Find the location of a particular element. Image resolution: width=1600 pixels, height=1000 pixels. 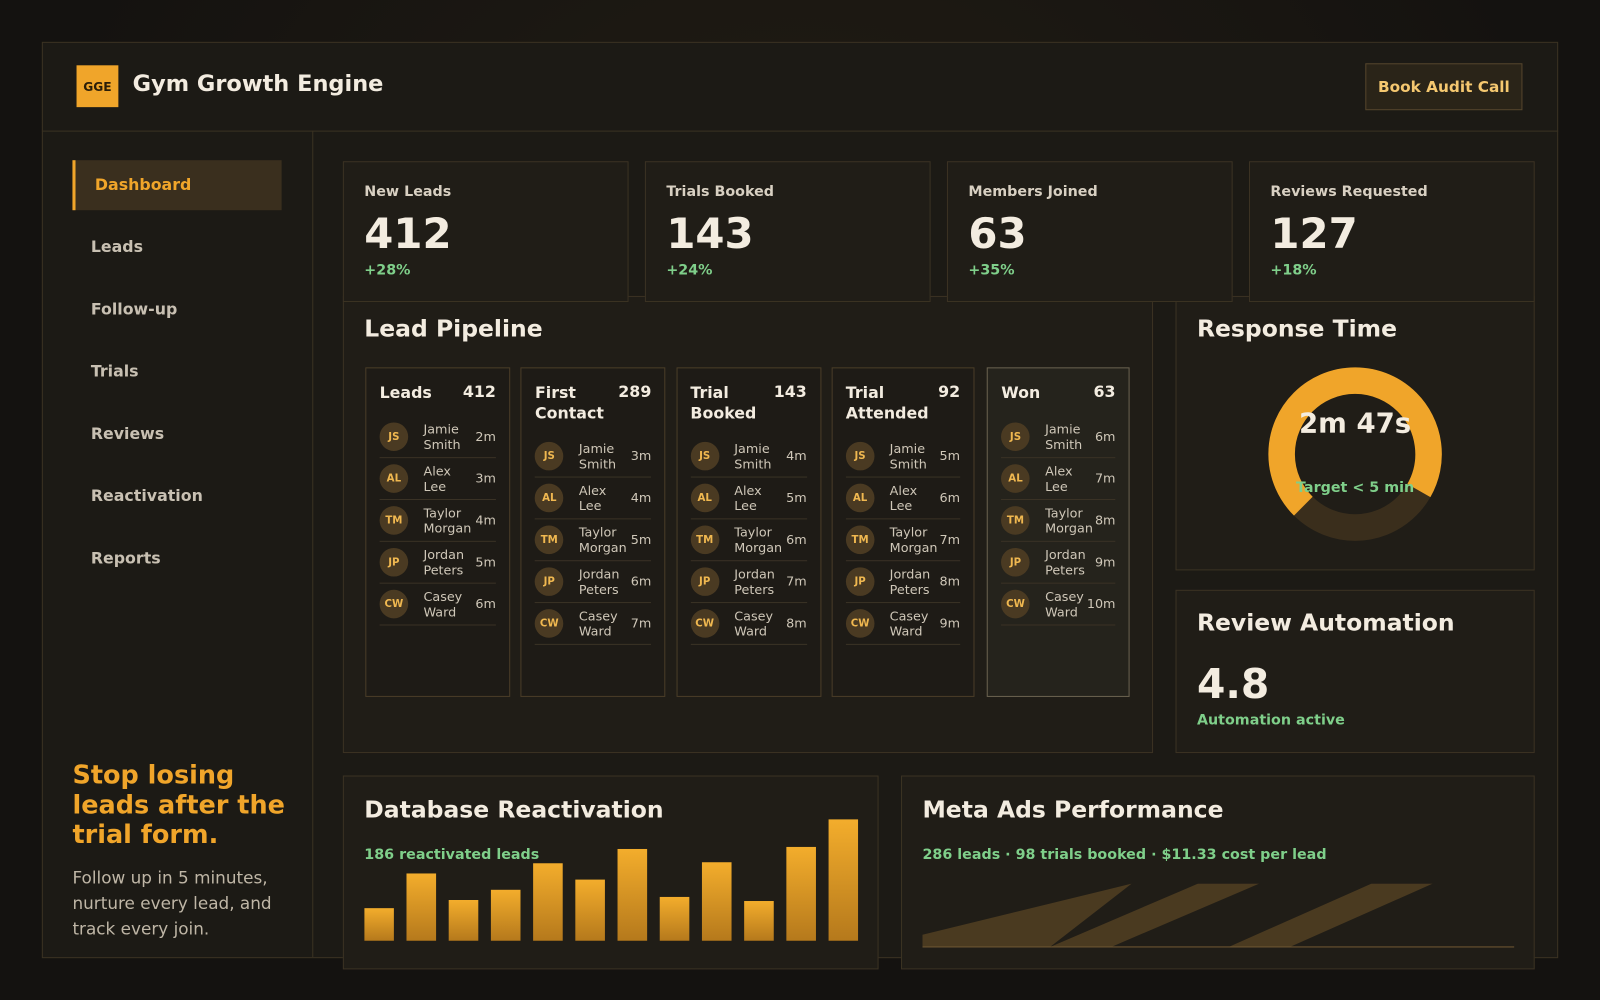

promo-headline: Stop losing leads after the trial form. is located at coordinates (178, 804).